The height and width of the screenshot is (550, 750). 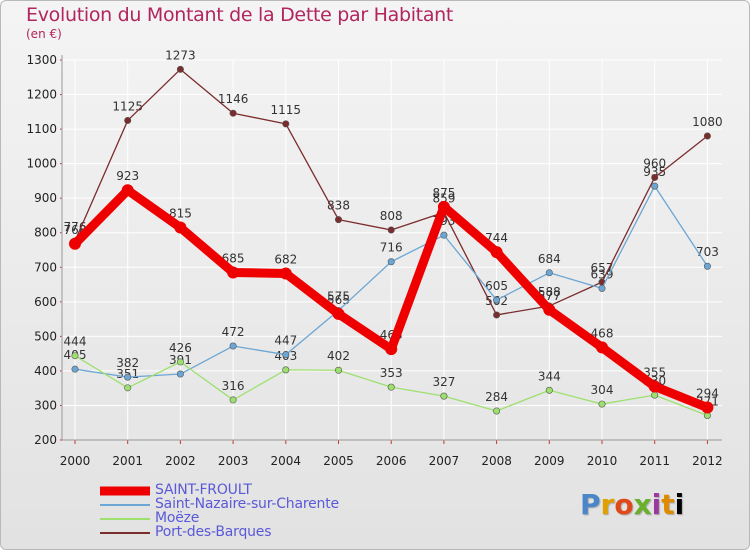 What do you see at coordinates (285, 259) in the screenshot?
I see `data-label: 682` at bounding box center [285, 259].